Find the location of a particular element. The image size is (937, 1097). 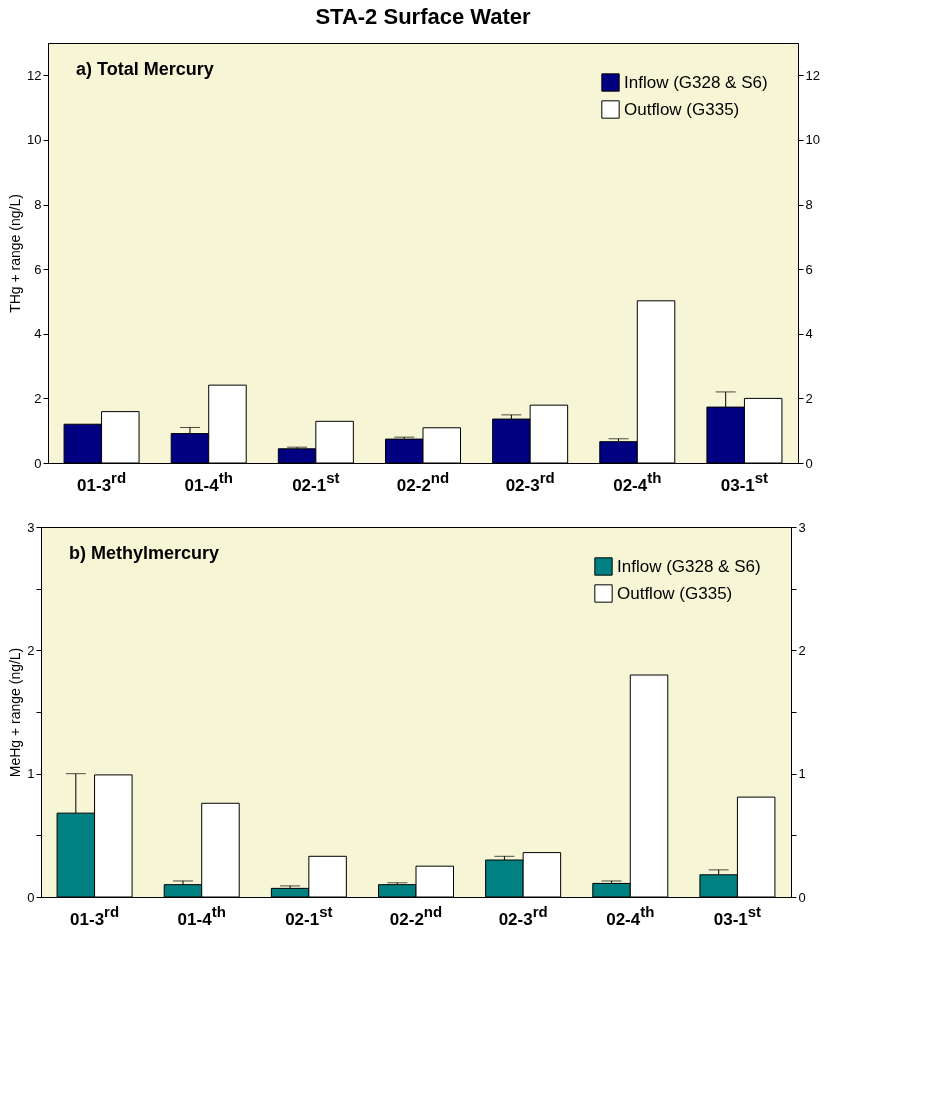

y2-tick-label: 1 is located at coordinates (802, 774).